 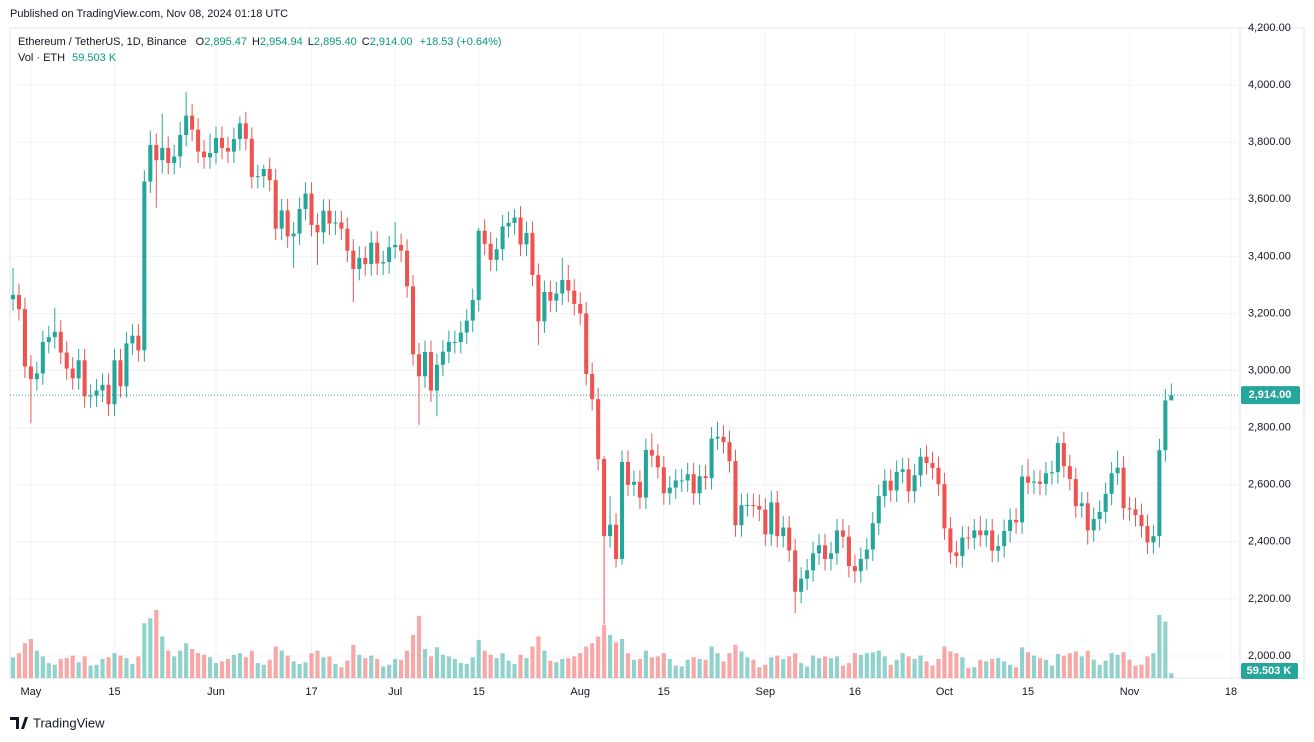 What do you see at coordinates (1269, 671) in the screenshot?
I see `volume-tag` at bounding box center [1269, 671].